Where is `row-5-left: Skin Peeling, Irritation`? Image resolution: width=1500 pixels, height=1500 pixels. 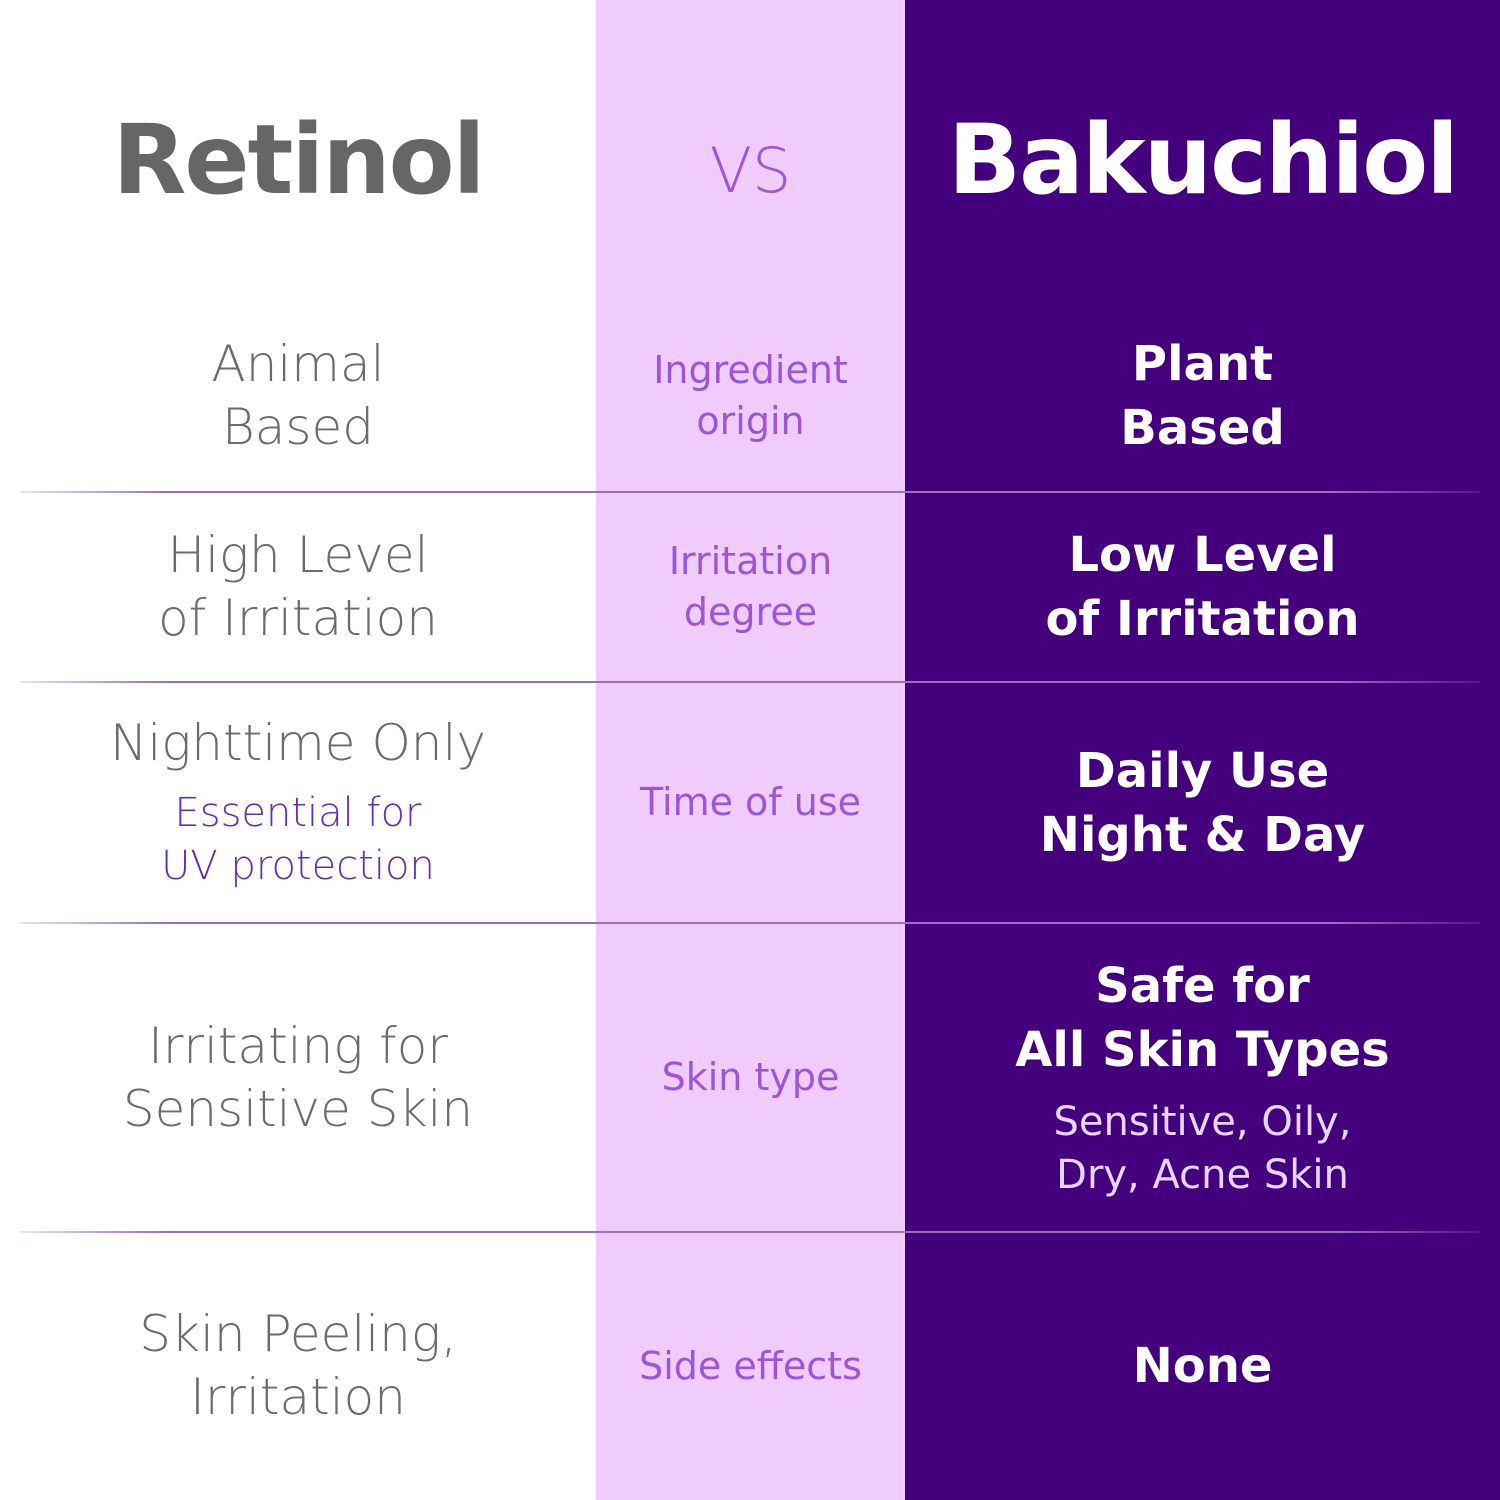 row-5-left: Skin Peeling, Irritation is located at coordinates (298, 1366).